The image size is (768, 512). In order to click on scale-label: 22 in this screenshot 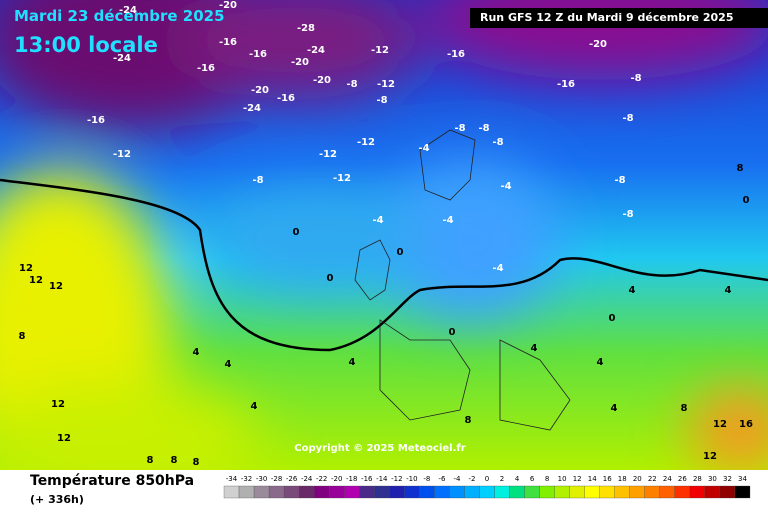, I will do `click(652, 479)`.